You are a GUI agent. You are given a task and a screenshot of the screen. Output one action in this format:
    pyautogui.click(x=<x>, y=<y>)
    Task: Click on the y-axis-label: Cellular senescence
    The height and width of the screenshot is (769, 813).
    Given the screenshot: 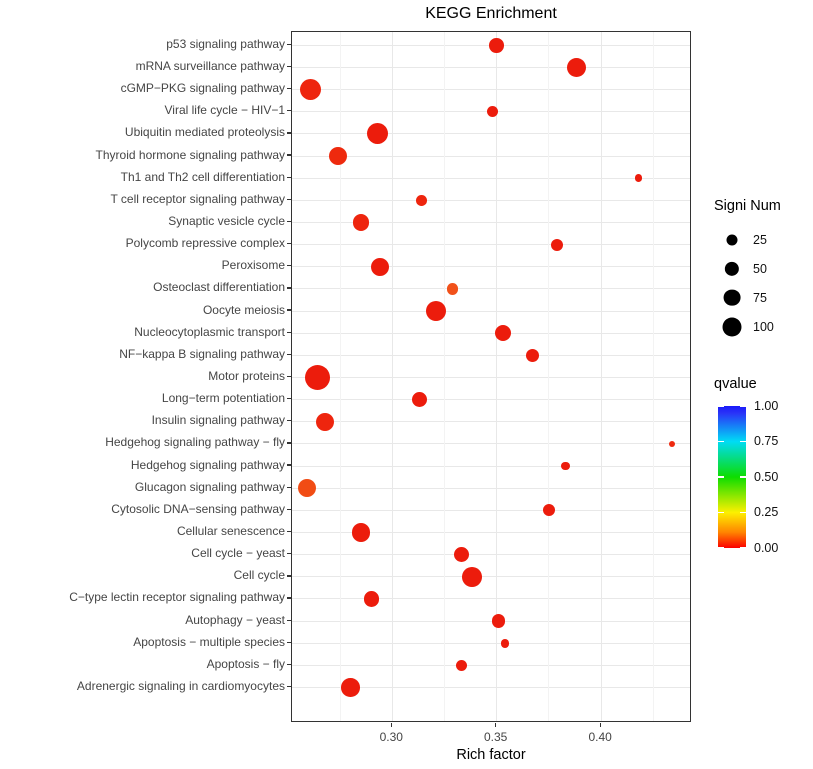 What is the action you would take?
    pyautogui.click(x=230, y=531)
    